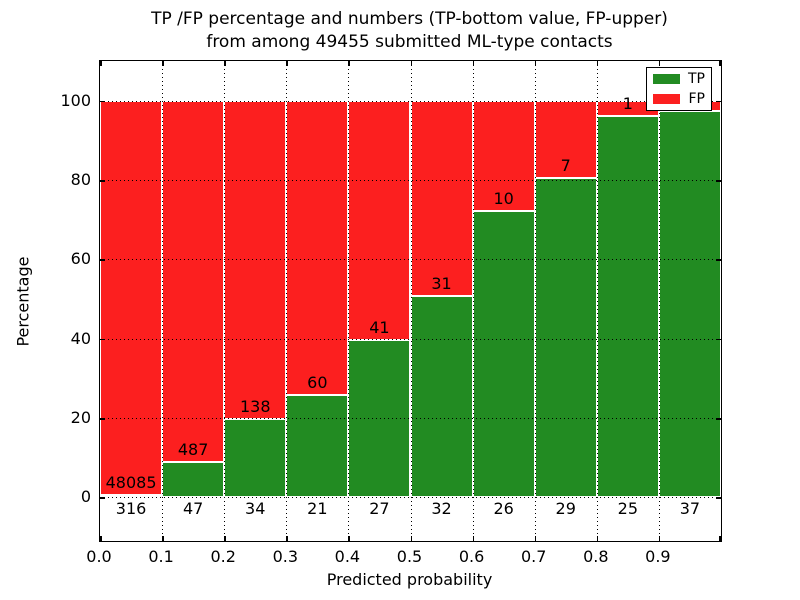  What do you see at coordinates (193, 450) in the screenshot?
I see `fp-value-label: 487` at bounding box center [193, 450].